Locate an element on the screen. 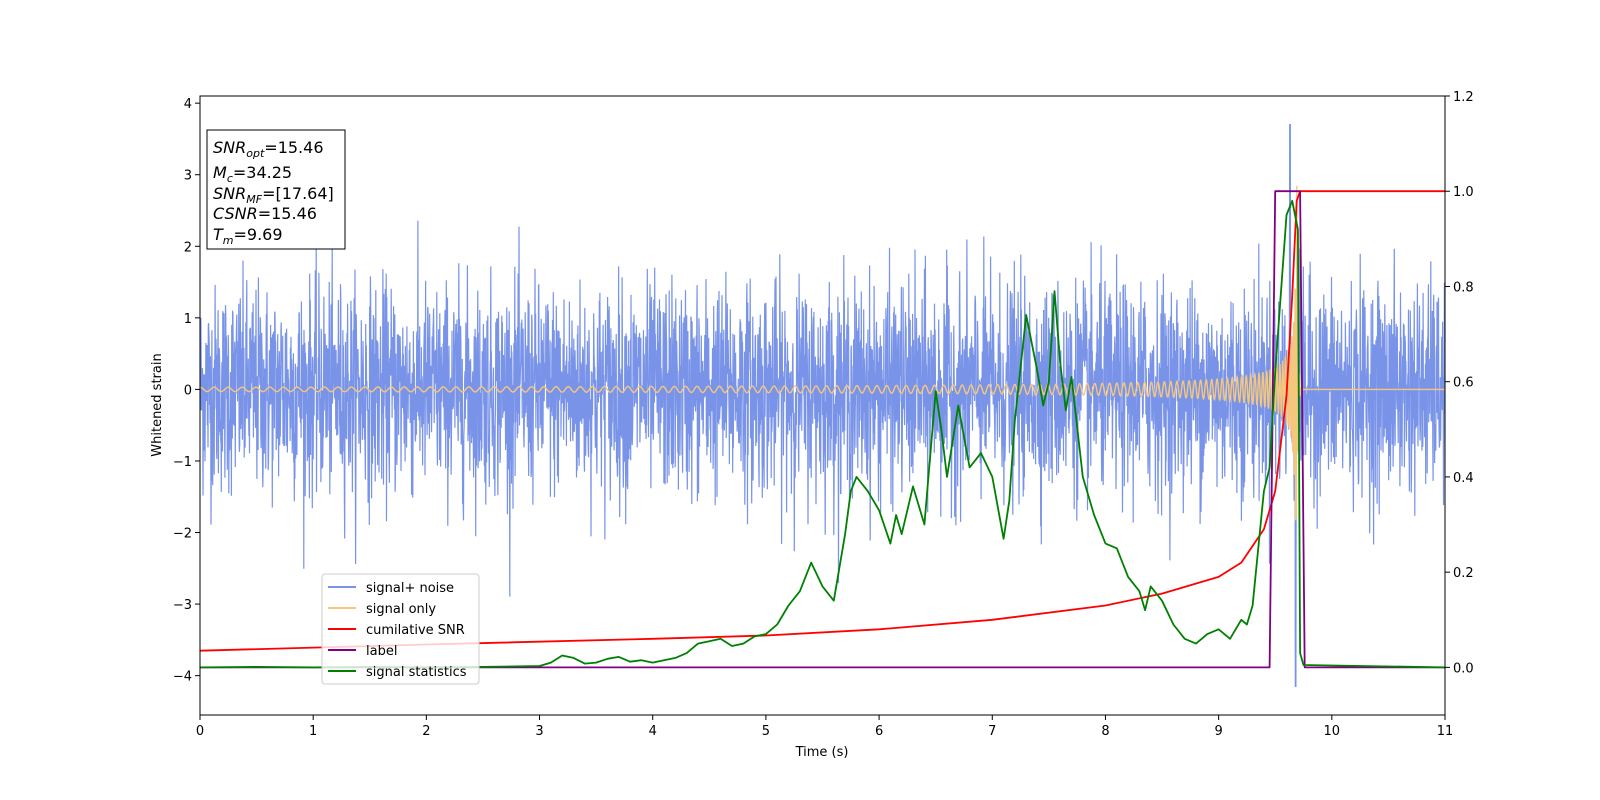 The width and height of the screenshot is (1600, 800). info-value: =[17.64] is located at coordinates (298, 193).